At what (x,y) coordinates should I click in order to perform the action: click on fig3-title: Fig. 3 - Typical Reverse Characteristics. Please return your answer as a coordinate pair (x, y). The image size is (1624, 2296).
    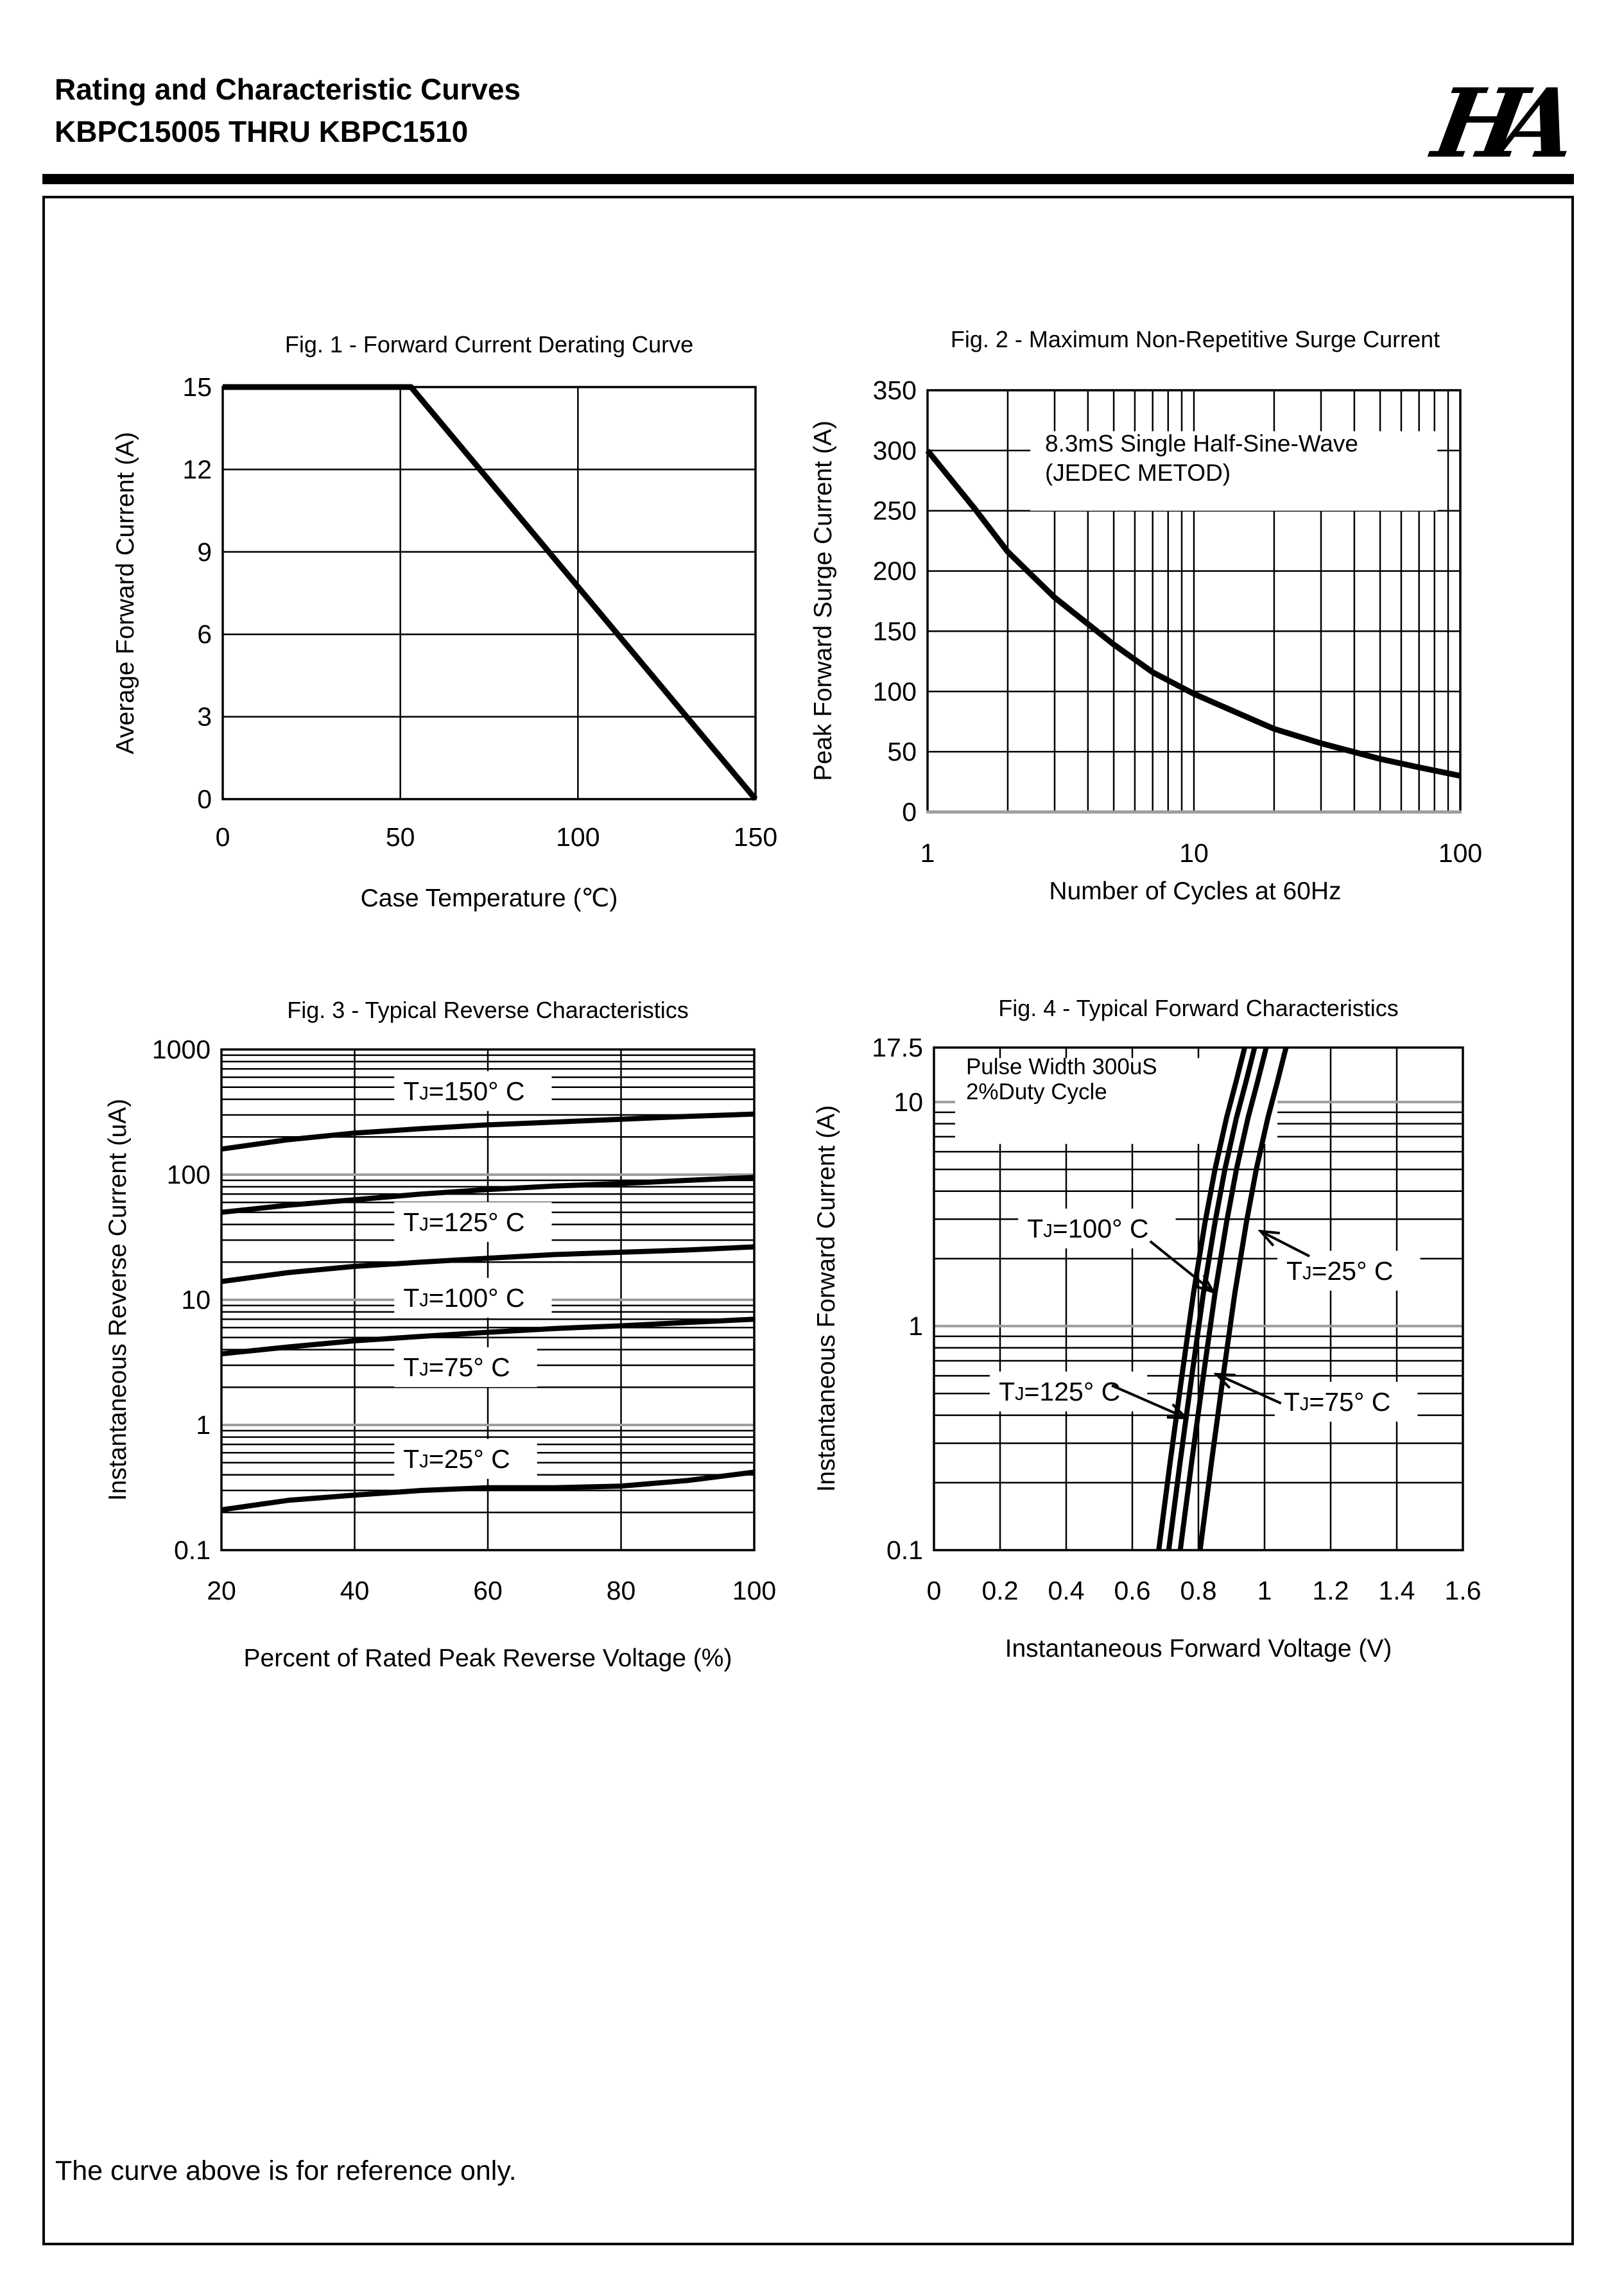
    Looking at the image, I should click on (488, 1010).